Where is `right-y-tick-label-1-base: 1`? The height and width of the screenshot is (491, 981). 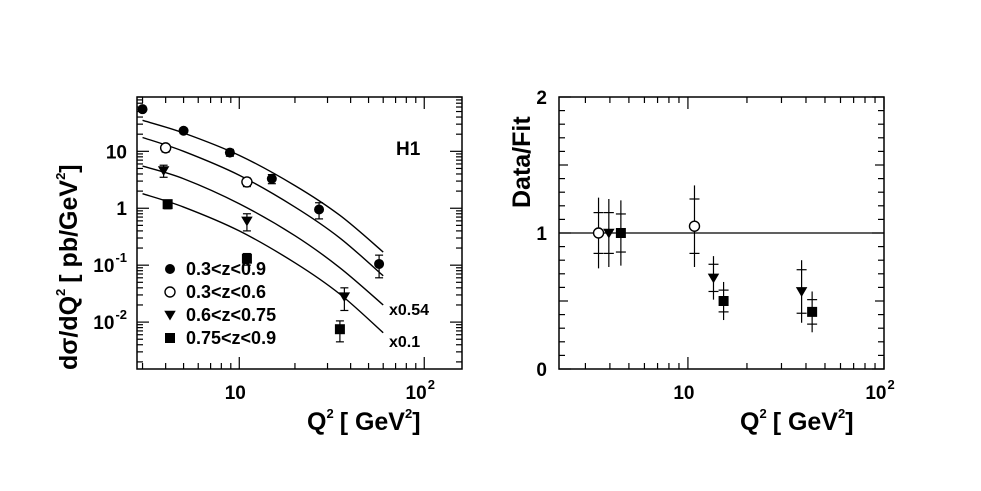
right-y-tick-label-1-base: 1 is located at coordinates (541, 234).